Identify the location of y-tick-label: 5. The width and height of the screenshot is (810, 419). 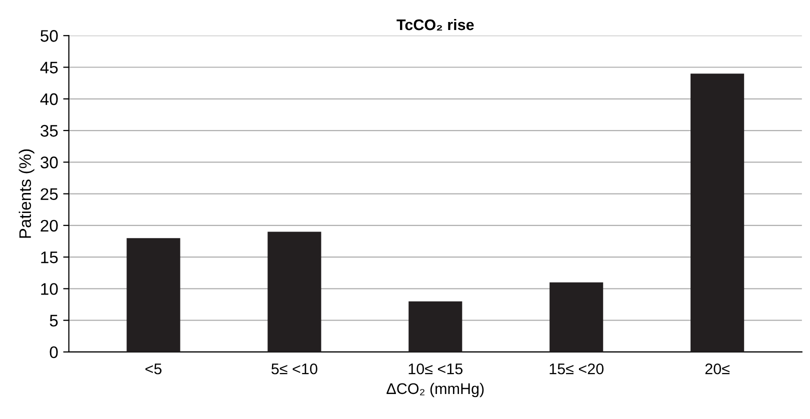
(54, 320).